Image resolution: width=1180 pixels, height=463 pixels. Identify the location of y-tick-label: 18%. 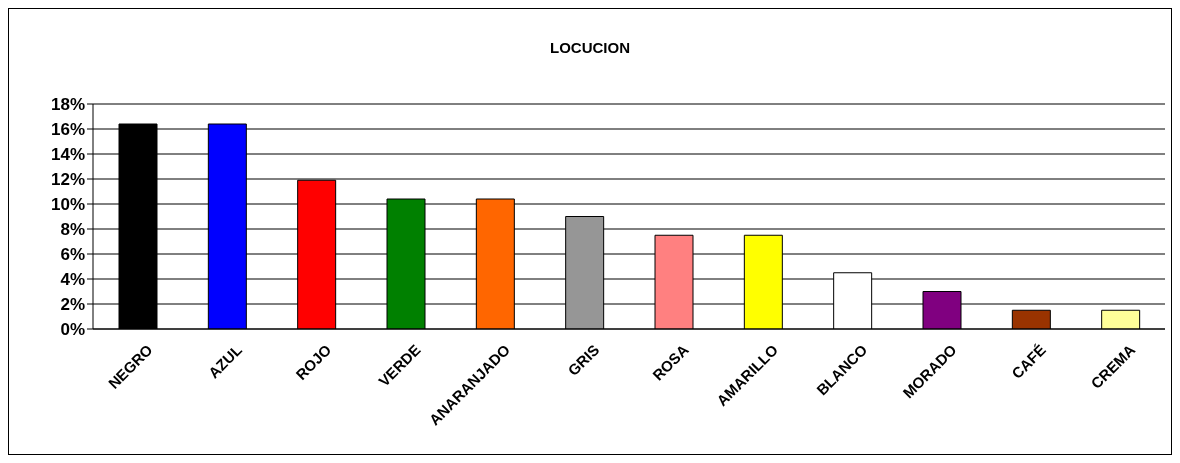
(67, 105).